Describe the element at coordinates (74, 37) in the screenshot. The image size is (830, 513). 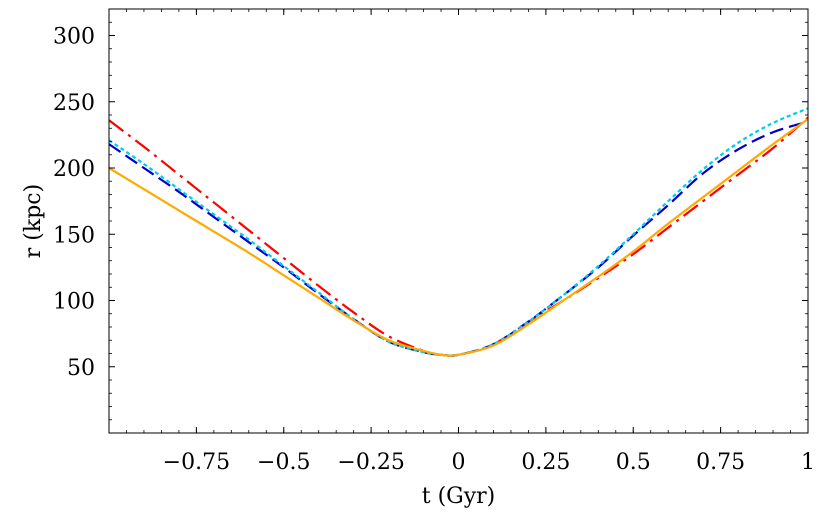
I see `y-tick-label: 300` at that location.